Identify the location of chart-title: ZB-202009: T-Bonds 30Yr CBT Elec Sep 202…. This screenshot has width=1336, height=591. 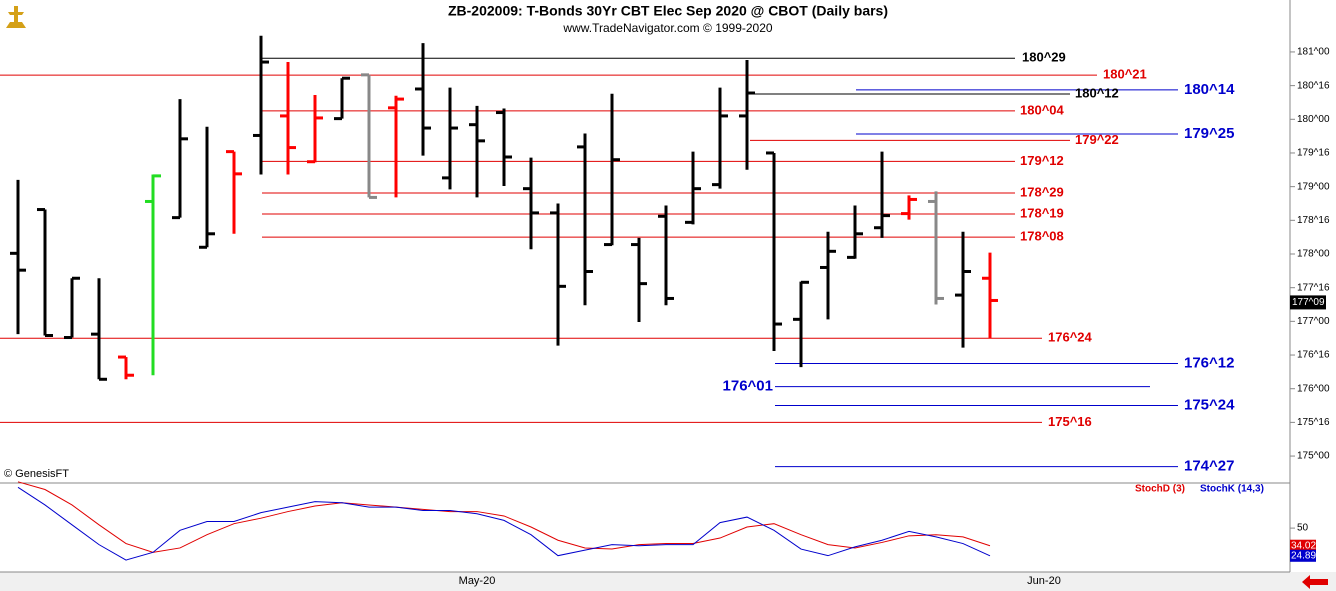
(668, 11).